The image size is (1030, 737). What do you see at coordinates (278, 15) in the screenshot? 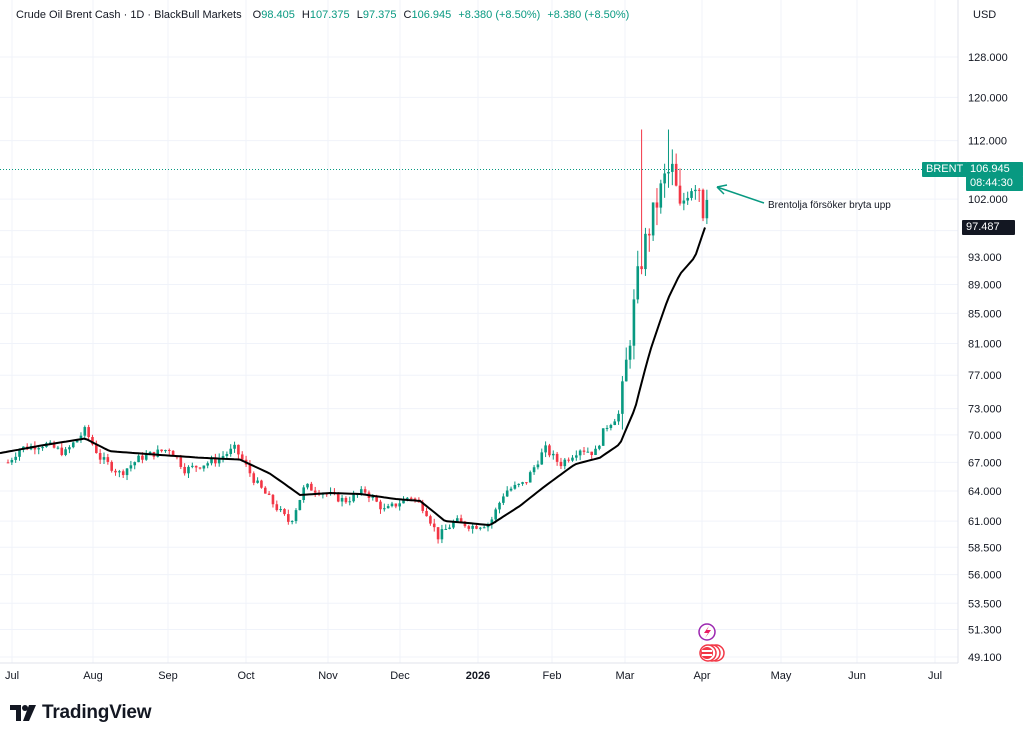
I see `open-value: 98.405` at bounding box center [278, 15].